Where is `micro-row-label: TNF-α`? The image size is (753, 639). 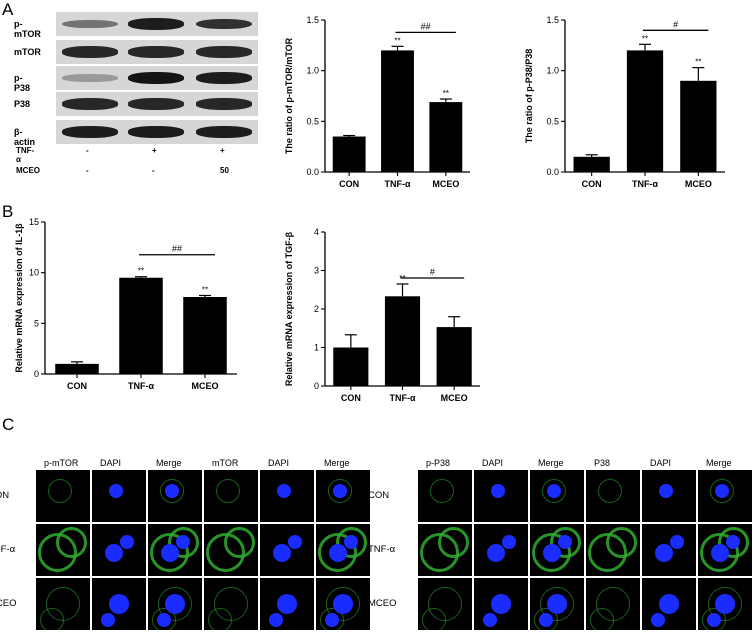
micro-row-label: TNF-α is located at coordinates (382, 549).